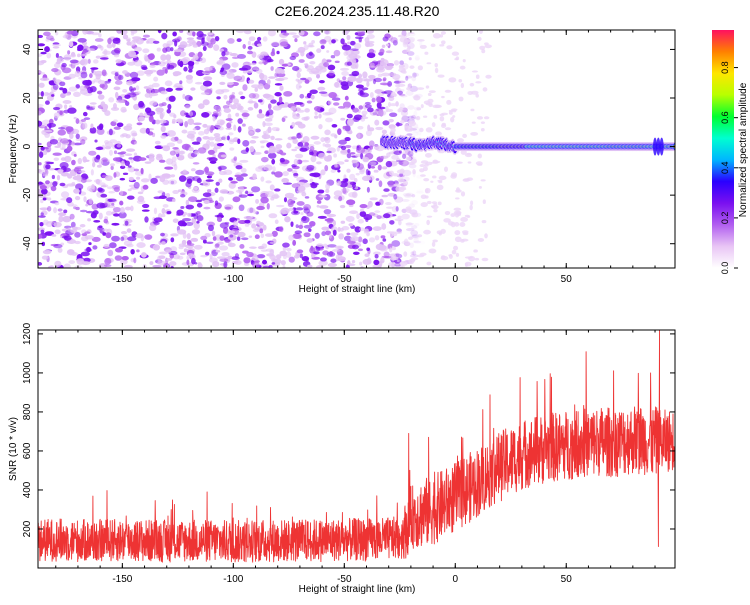  I want to click on snr-y-axis-label: SNR (10 * v/v), so click(13, 449).